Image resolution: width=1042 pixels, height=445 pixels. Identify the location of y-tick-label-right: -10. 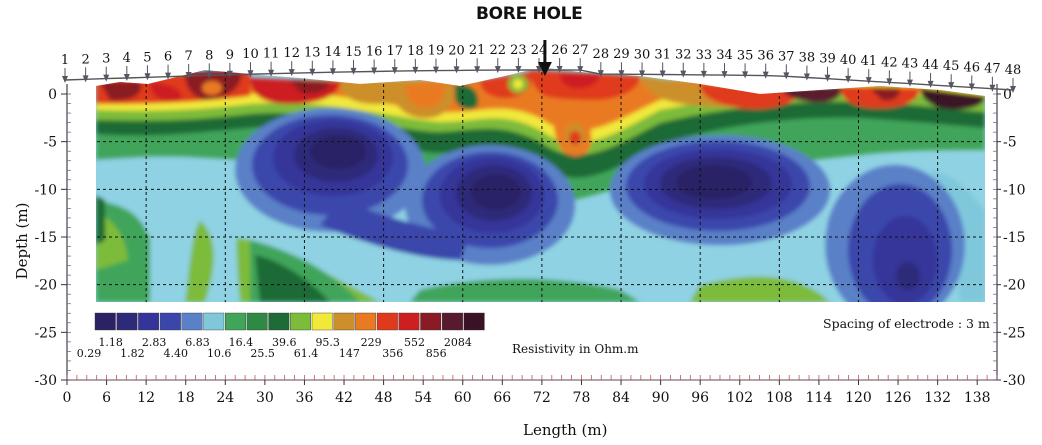
(1014, 190).